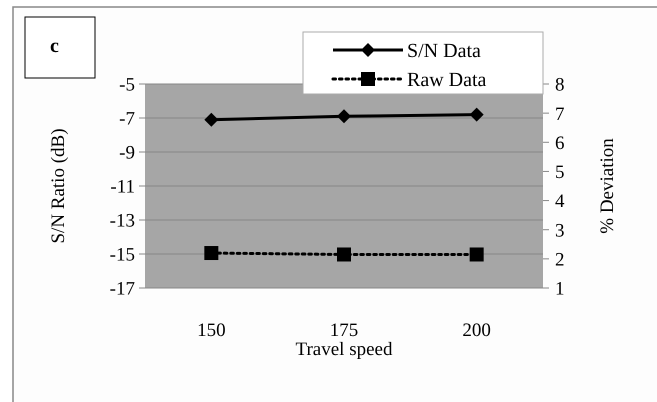 The height and width of the screenshot is (402, 657). What do you see at coordinates (607, 186) in the screenshot?
I see `y2-axis-title: % Deviation` at bounding box center [607, 186].